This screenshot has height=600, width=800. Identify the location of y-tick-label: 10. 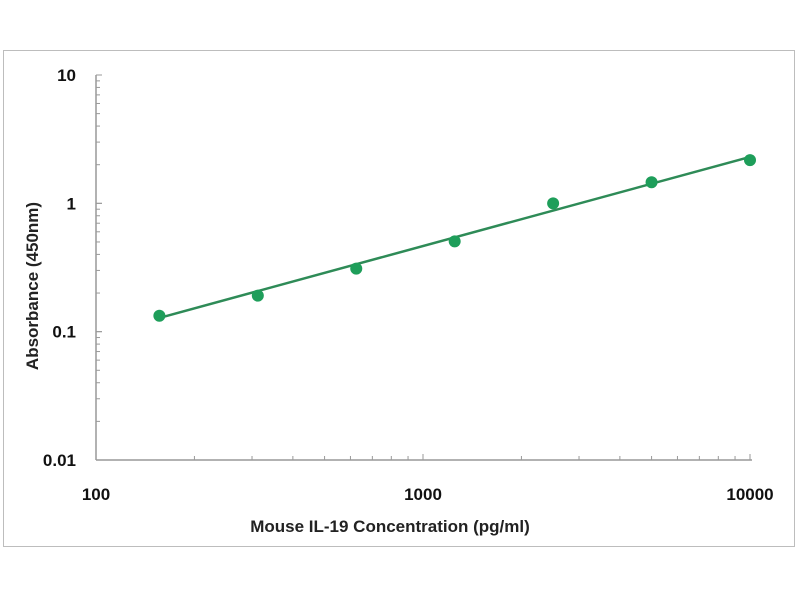
(66, 75).